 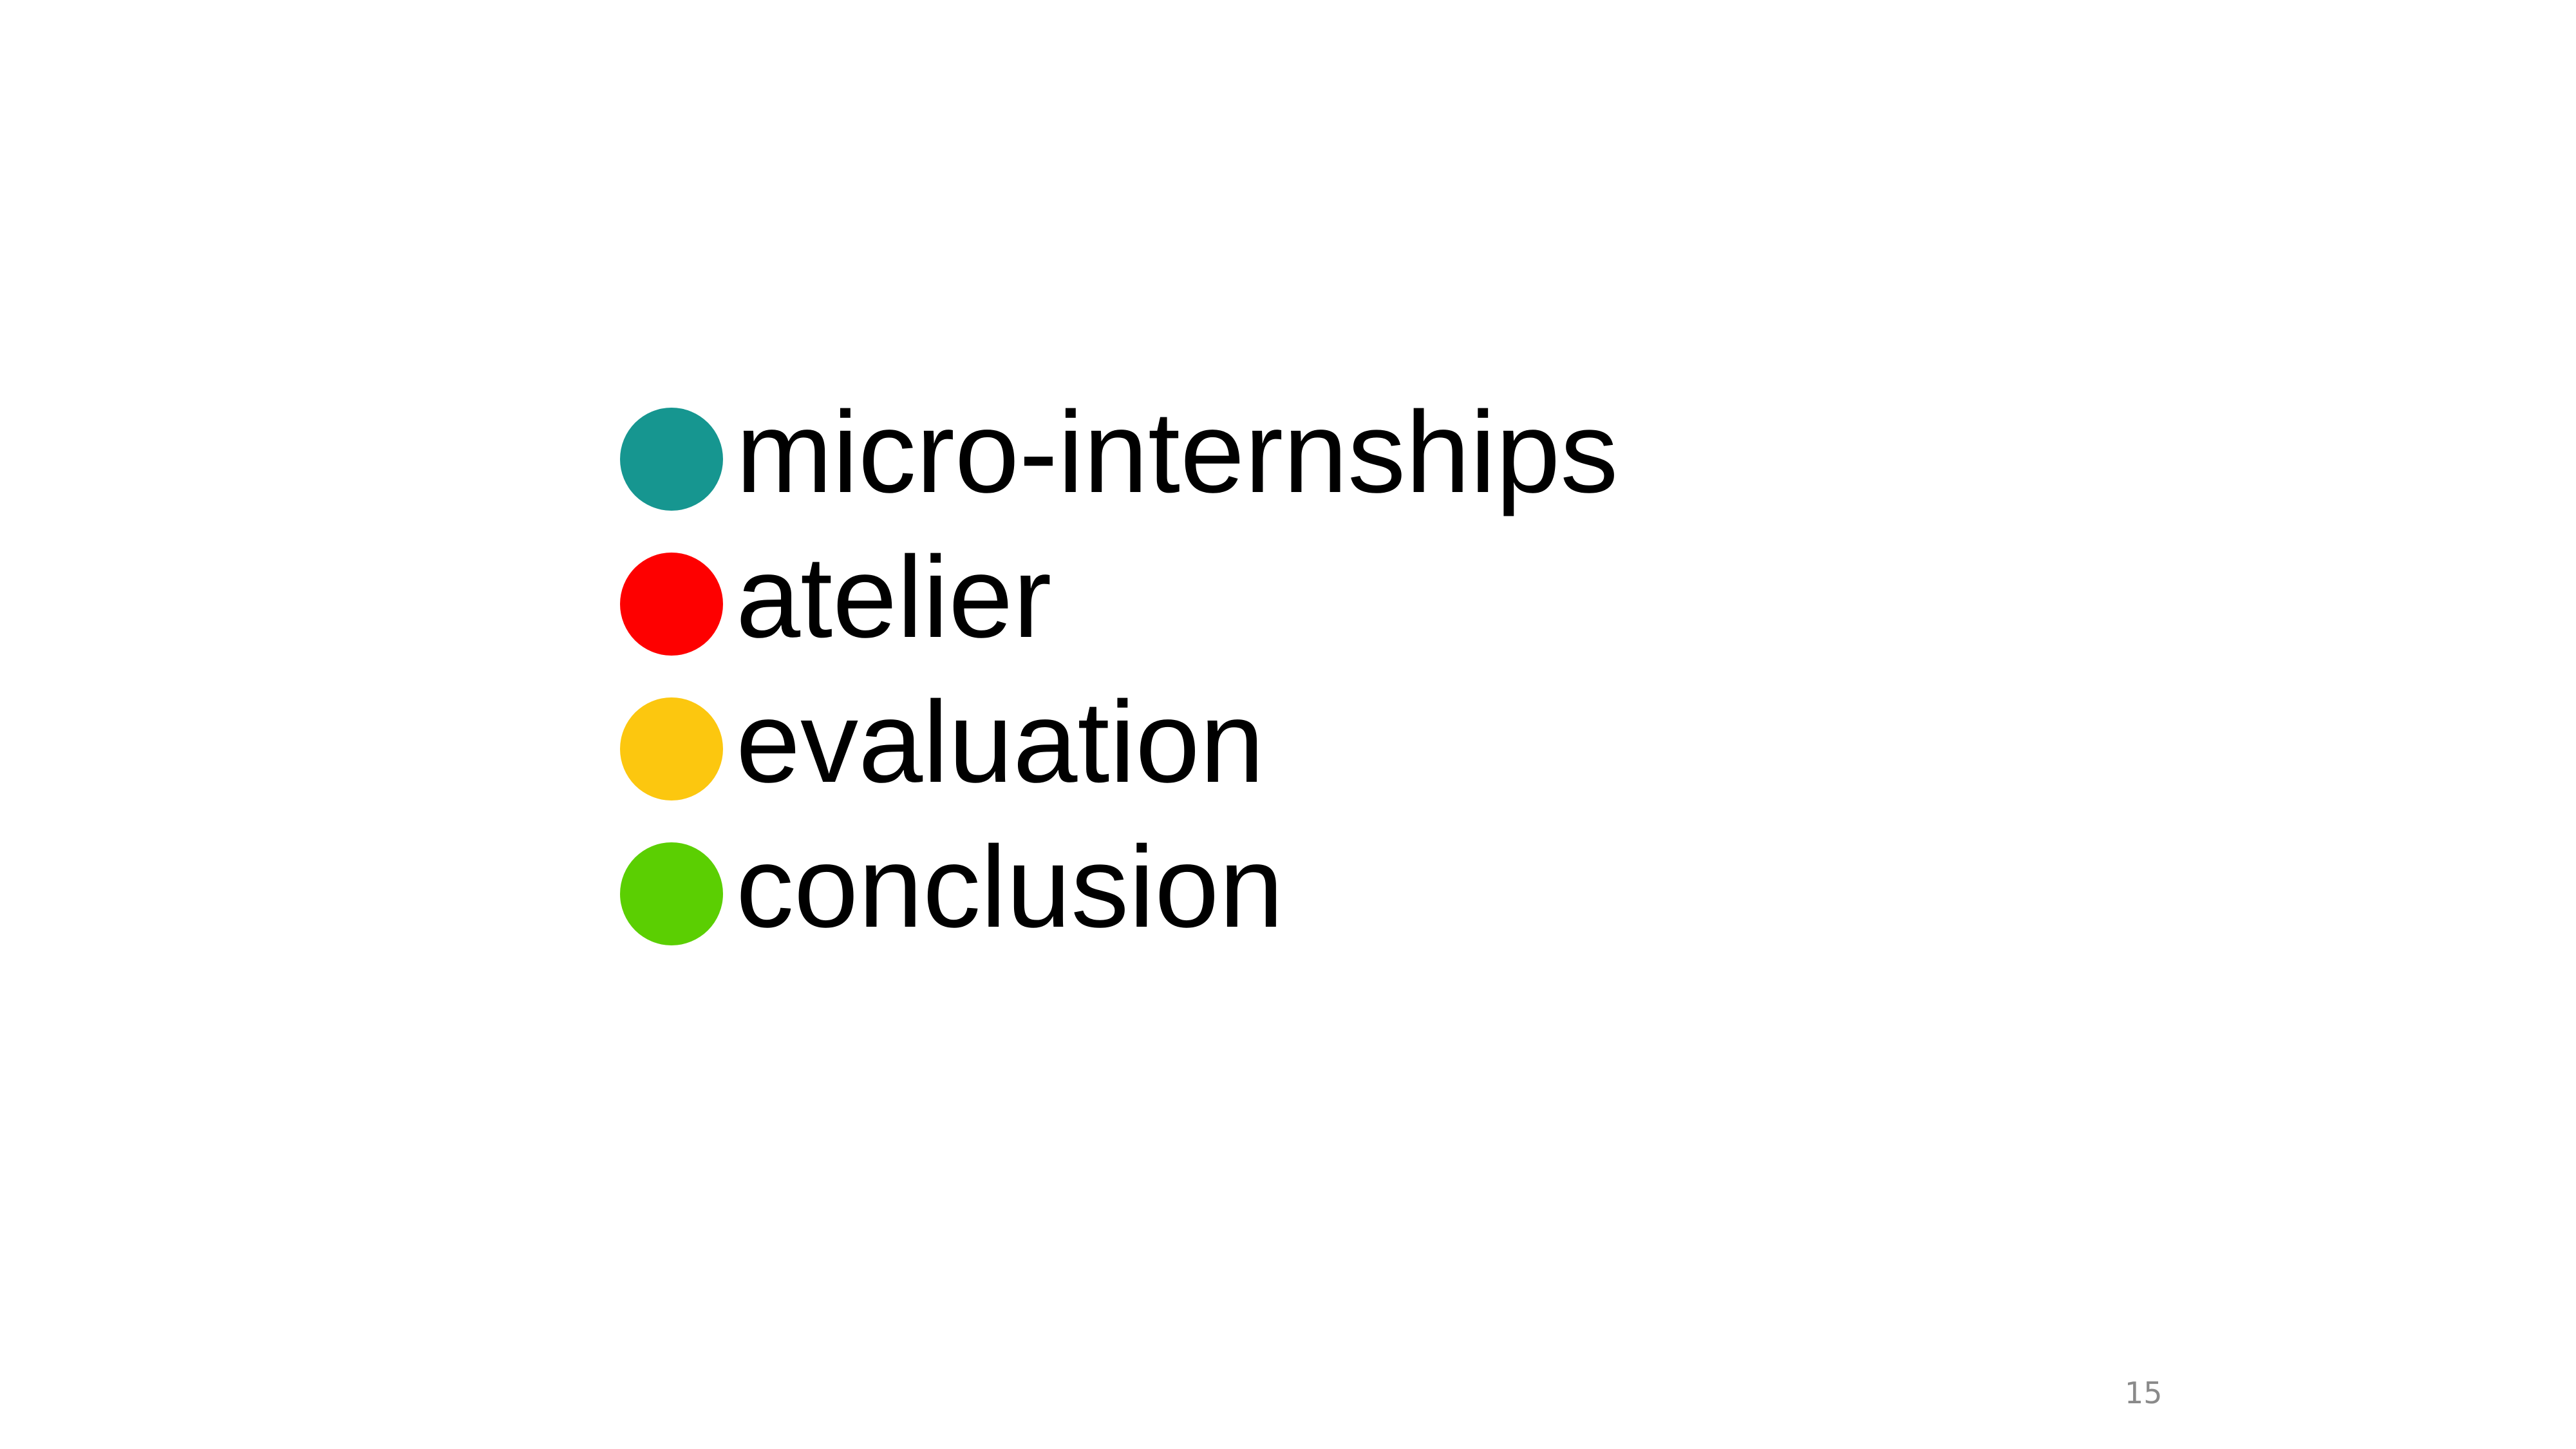 What do you see at coordinates (1000, 742) in the screenshot?
I see `agenda-item-label: evaluation` at bounding box center [1000, 742].